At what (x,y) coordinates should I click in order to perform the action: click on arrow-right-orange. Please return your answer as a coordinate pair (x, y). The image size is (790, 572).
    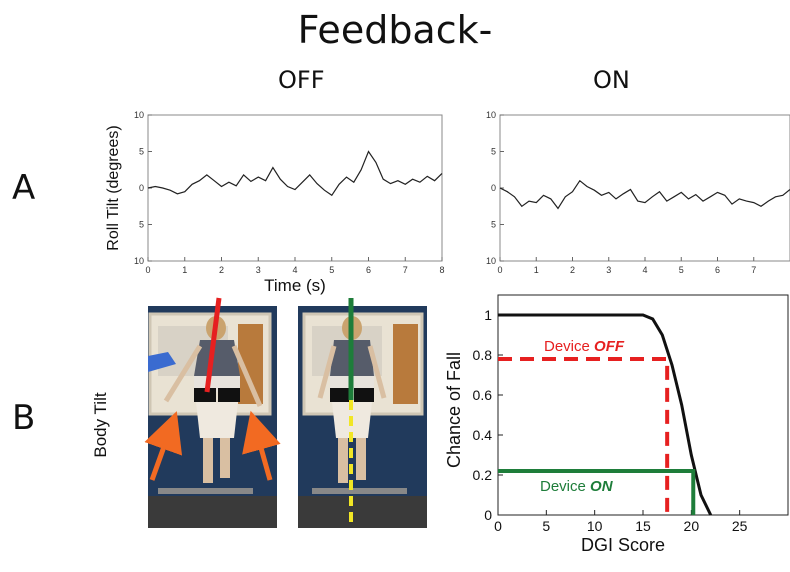
    Looking at the image, I should click on (261, 445).